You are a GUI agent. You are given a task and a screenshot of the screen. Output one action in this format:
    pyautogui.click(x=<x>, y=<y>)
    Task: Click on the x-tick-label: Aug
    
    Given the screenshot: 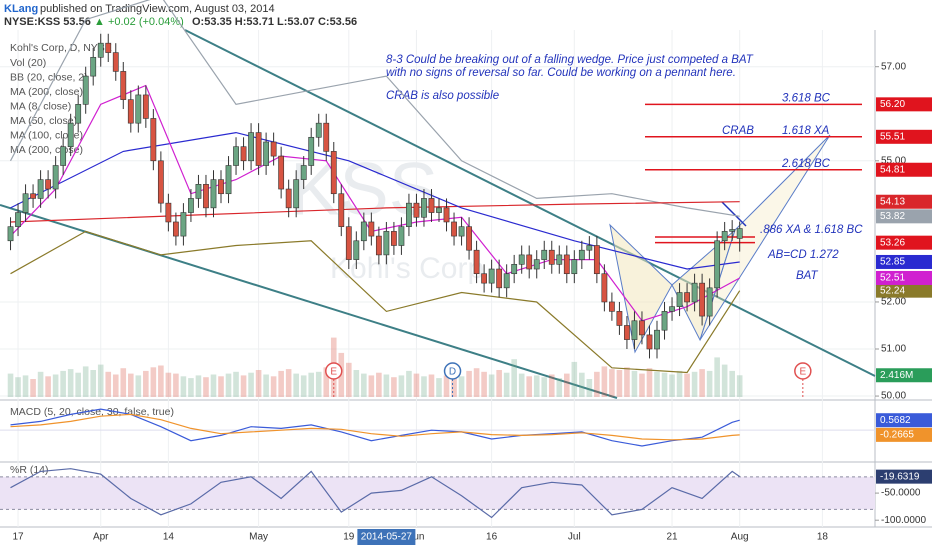 What is the action you would take?
    pyautogui.click(x=740, y=537)
    